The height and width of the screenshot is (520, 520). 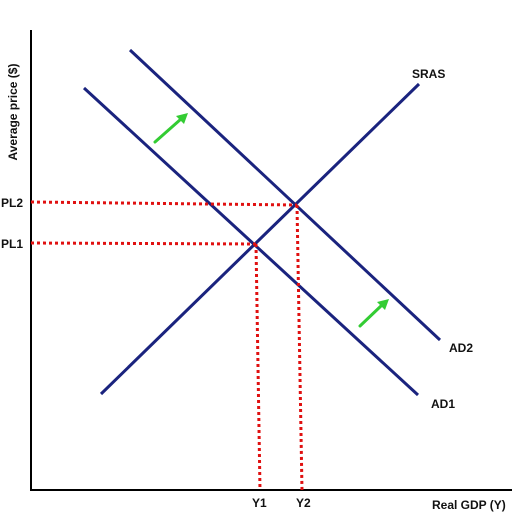 I want to click on y2-label: Y2, so click(x=303, y=503).